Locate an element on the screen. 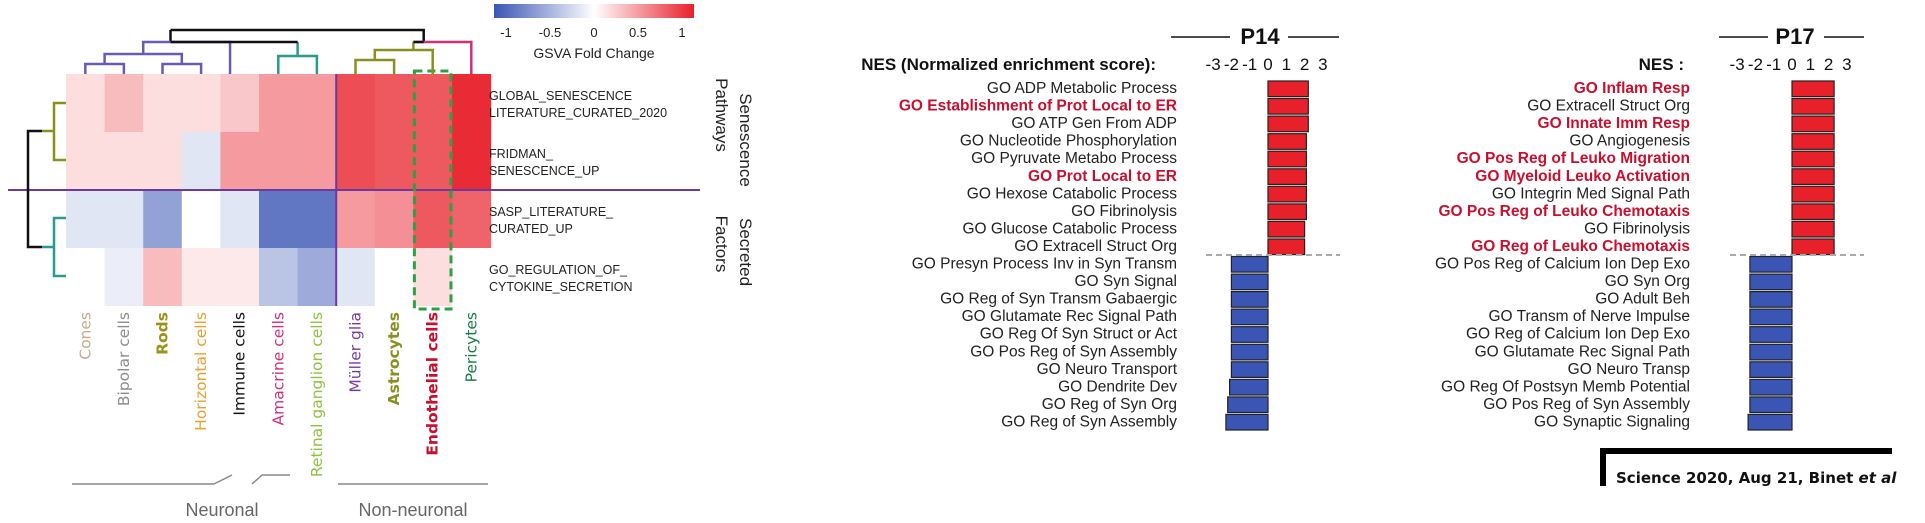 The width and height of the screenshot is (1925, 523). bar-category-label: GO Reg Of Postsyn Memb Potential is located at coordinates (1565, 386).